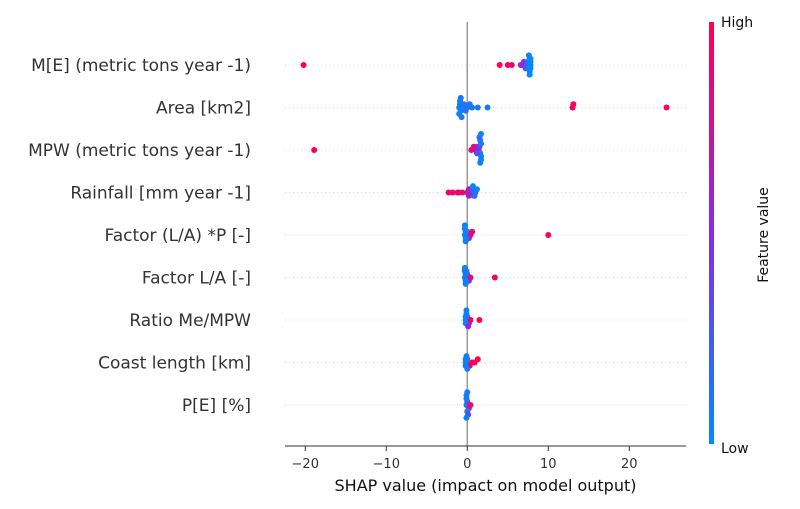 This screenshot has width=800, height=509. What do you see at coordinates (216, 406) in the screenshot?
I see `feature-label: P[E] [%]` at bounding box center [216, 406].